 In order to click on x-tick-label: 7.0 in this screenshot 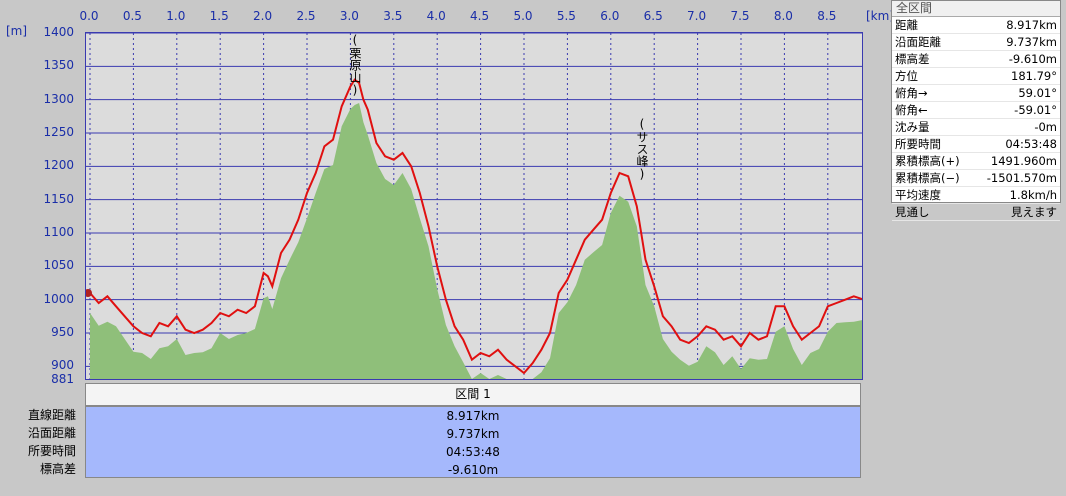, I will do `click(697, 16)`.